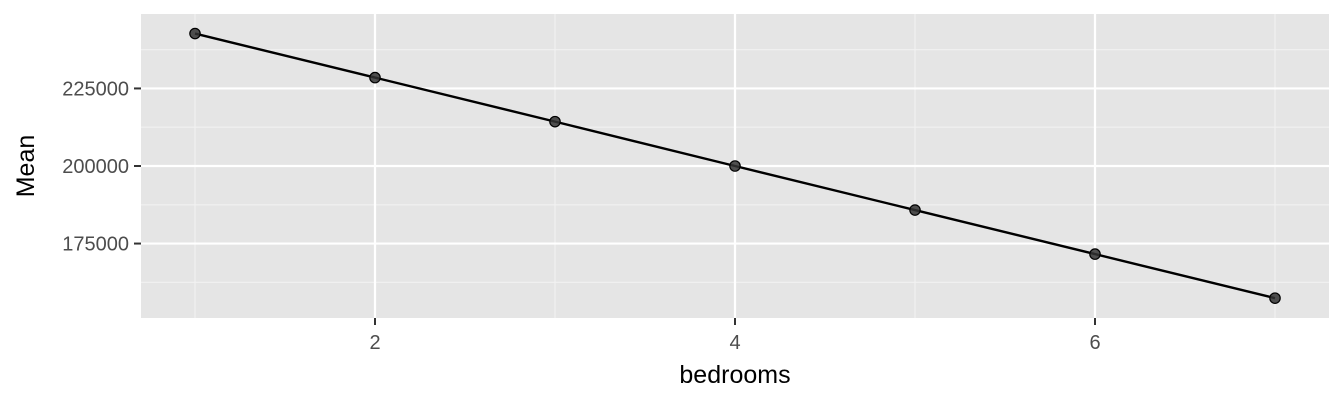 Image resolution: width=1344 pixels, height=403 pixels. Describe the element at coordinates (26, 166) in the screenshot. I see `y-axis-title: Mean` at that location.